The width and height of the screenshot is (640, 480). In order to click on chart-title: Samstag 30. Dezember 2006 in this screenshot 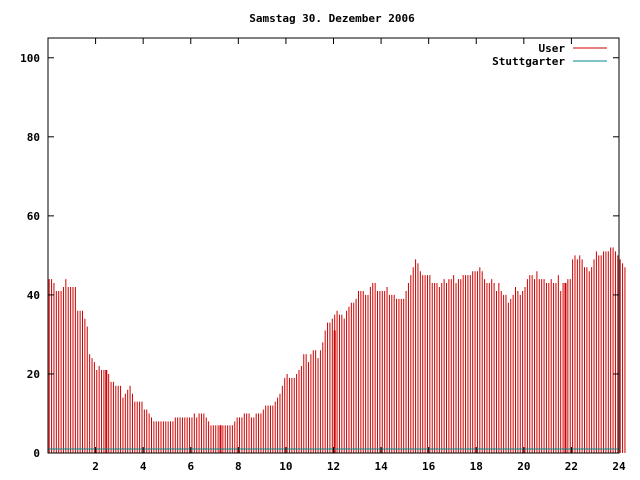, I will do `click(332, 18)`.